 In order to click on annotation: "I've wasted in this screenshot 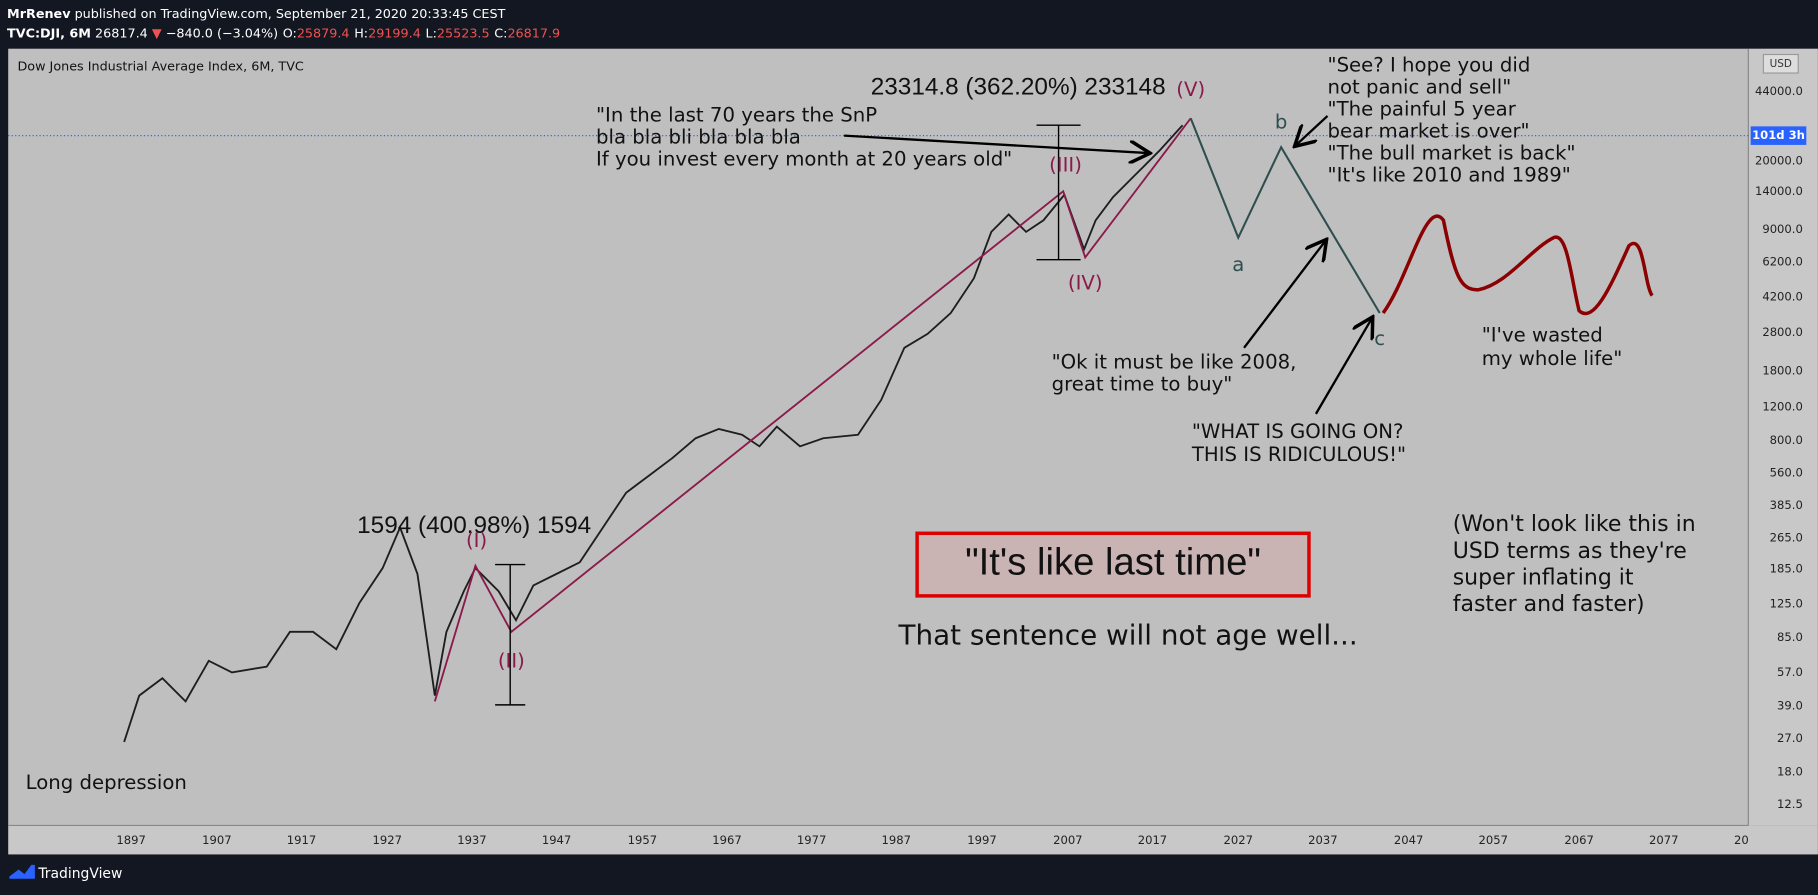, I will do `click(1542, 335)`.